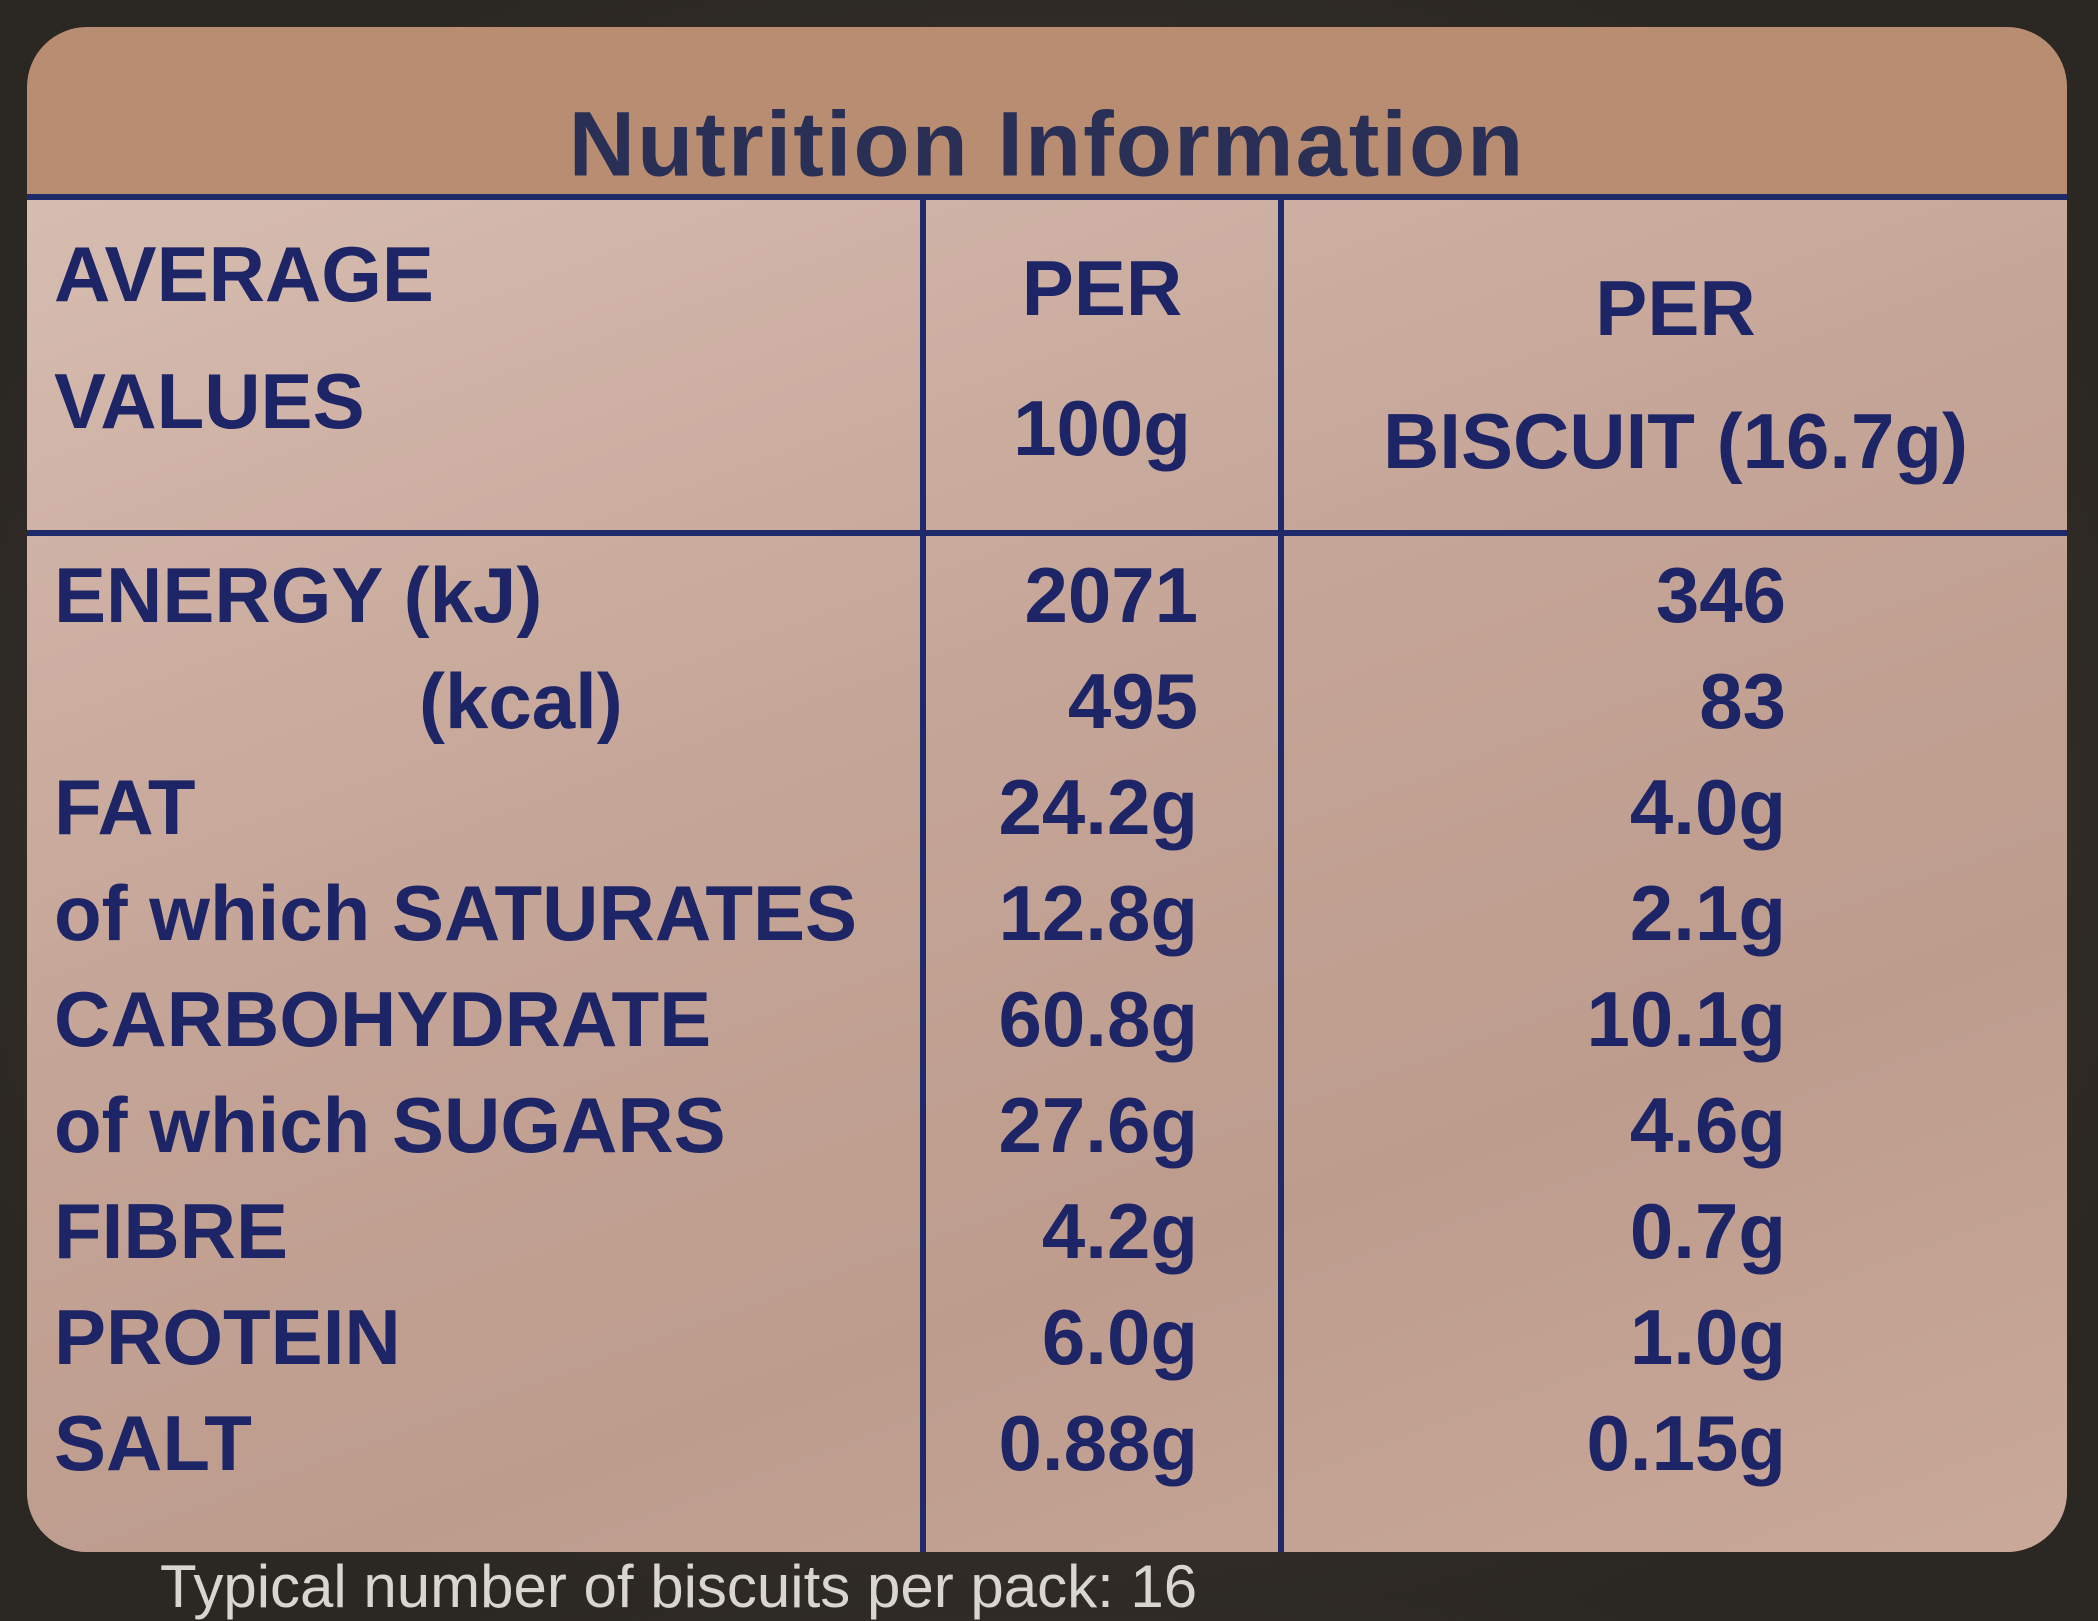 The height and width of the screenshot is (1621, 2098). I want to click on header-cell: 100g, so click(1102, 428).